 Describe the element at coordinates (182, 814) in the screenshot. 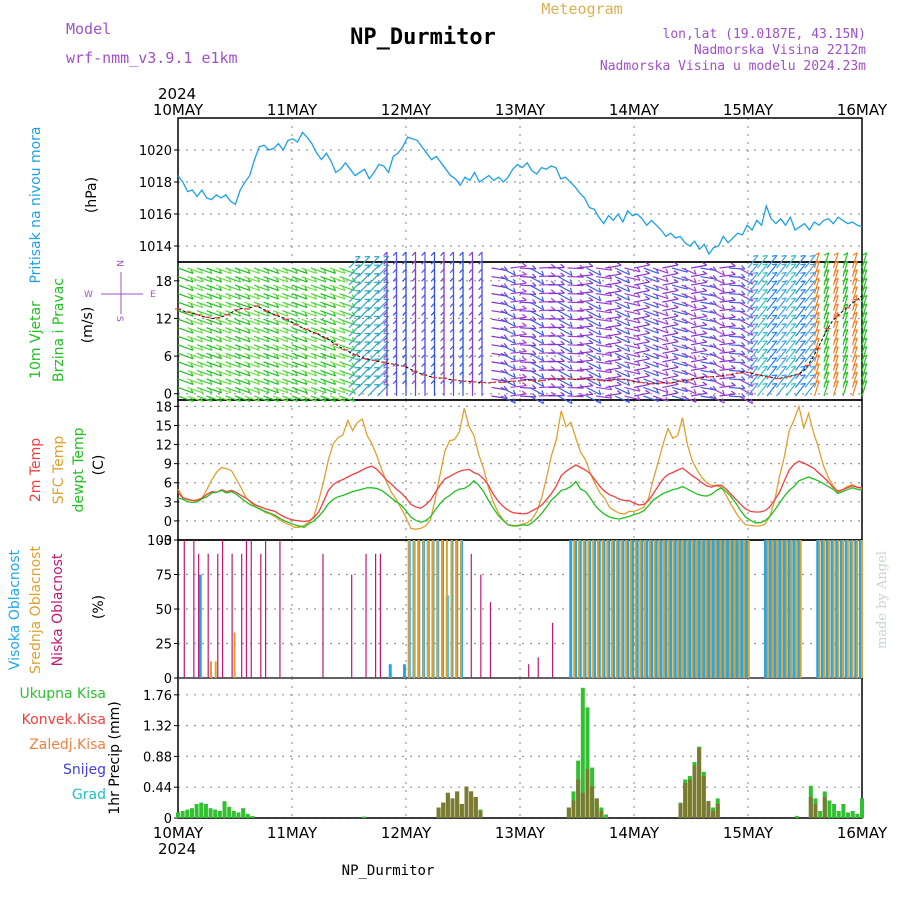

I see `precip-total-bar` at that location.